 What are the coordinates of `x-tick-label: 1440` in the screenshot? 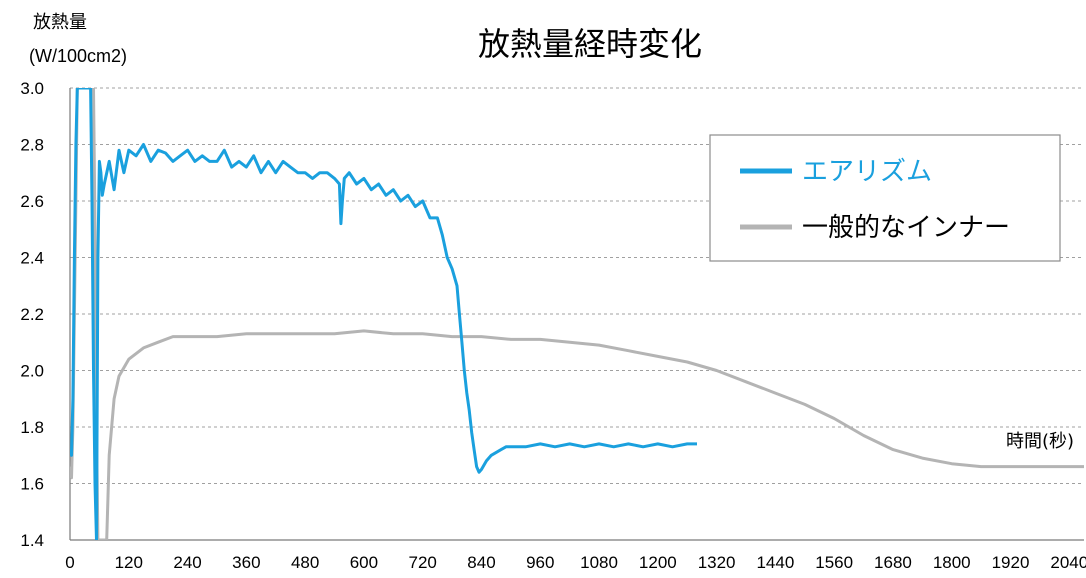 It's located at (775, 562).